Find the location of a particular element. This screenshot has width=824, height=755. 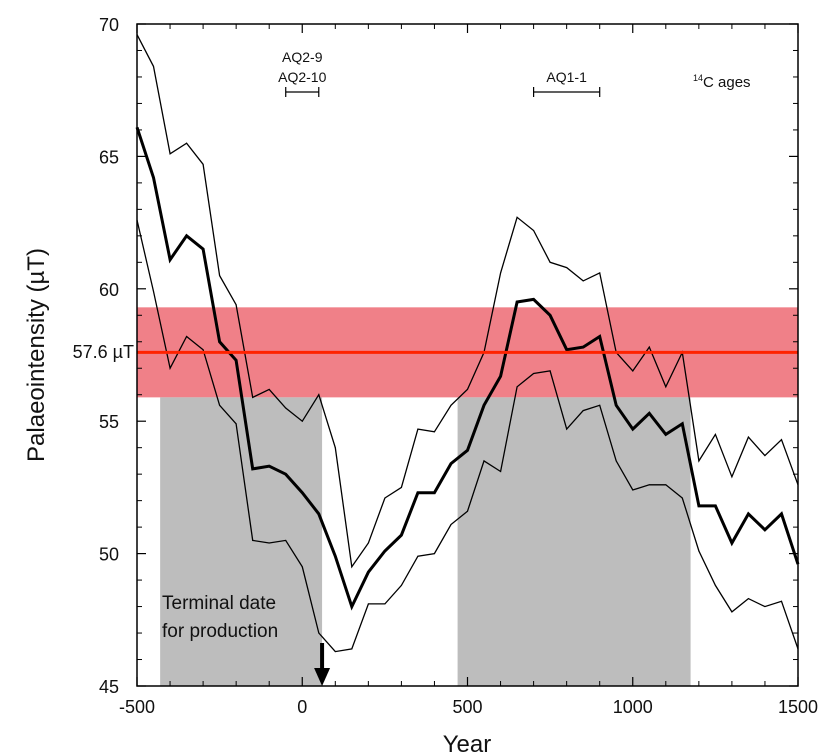

terminal-date-line-2: for production is located at coordinates (220, 631).